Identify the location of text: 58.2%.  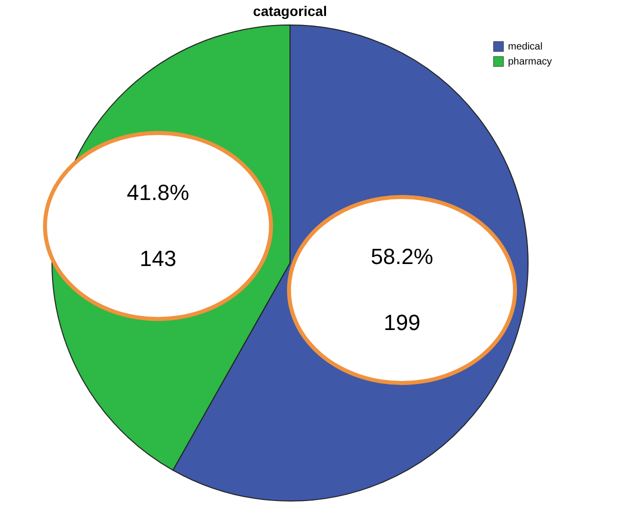
(402, 257).